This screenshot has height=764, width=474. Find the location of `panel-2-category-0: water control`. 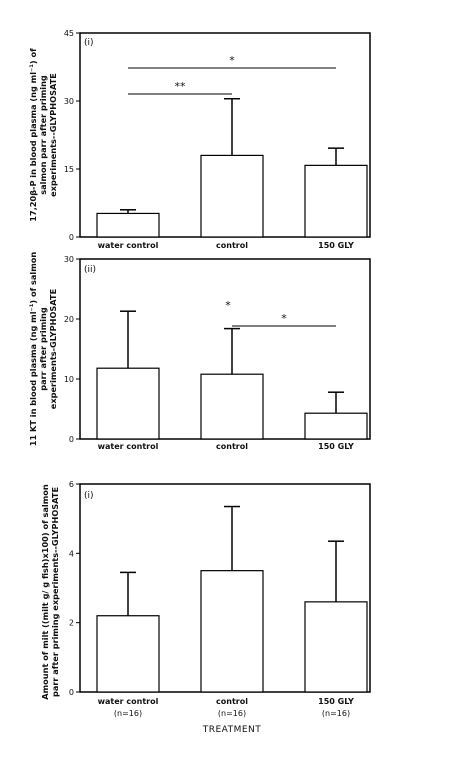

panel-2-category-0: water control is located at coordinates (128, 446).